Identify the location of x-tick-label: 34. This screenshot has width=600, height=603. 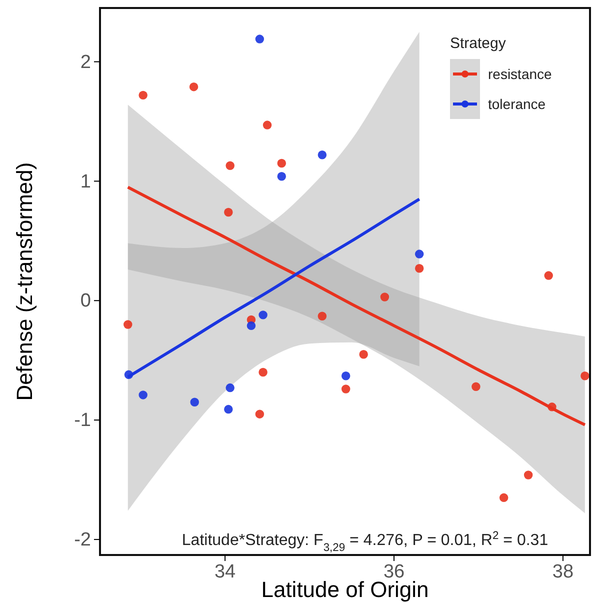
(225, 571).